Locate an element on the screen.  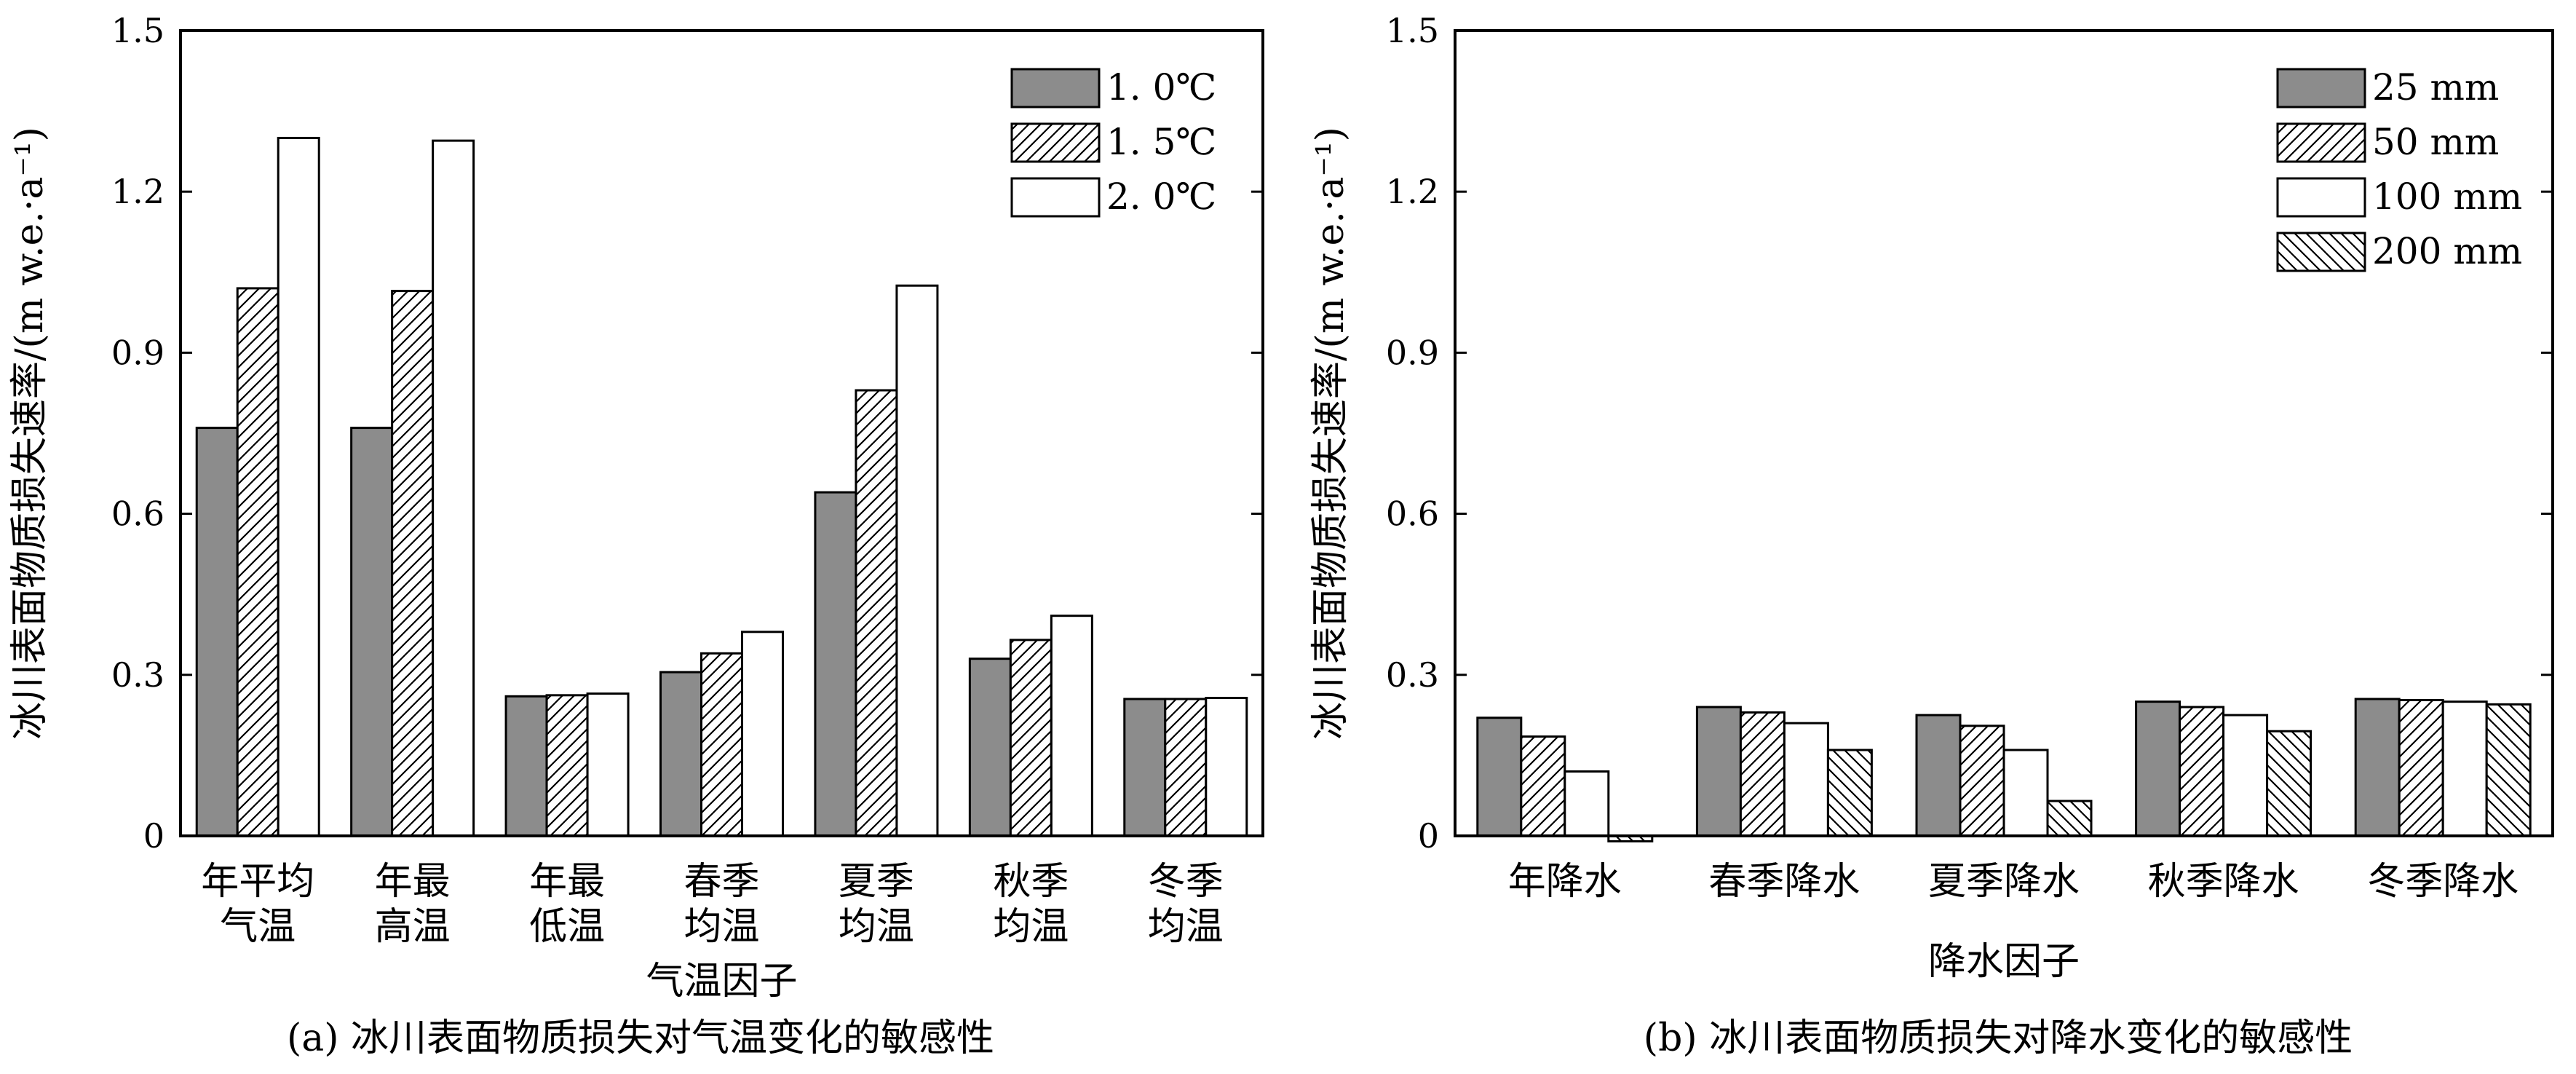
legend-label: 2. 0℃ is located at coordinates (1161, 196).